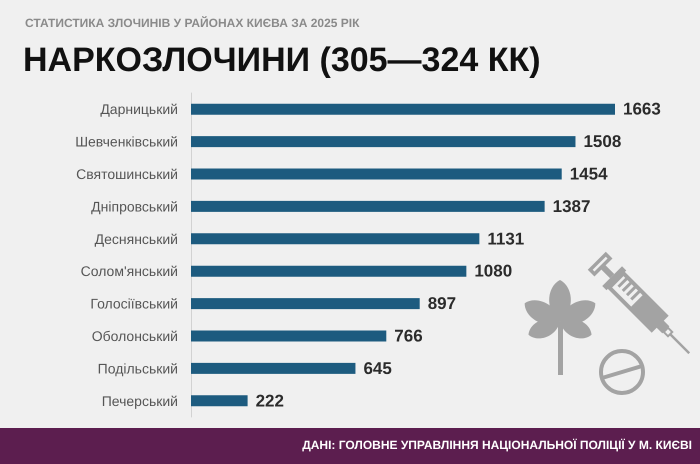 The width and height of the screenshot is (700, 464). Describe the element at coordinates (642, 109) in the screenshot. I see `data-label: 1663` at that location.